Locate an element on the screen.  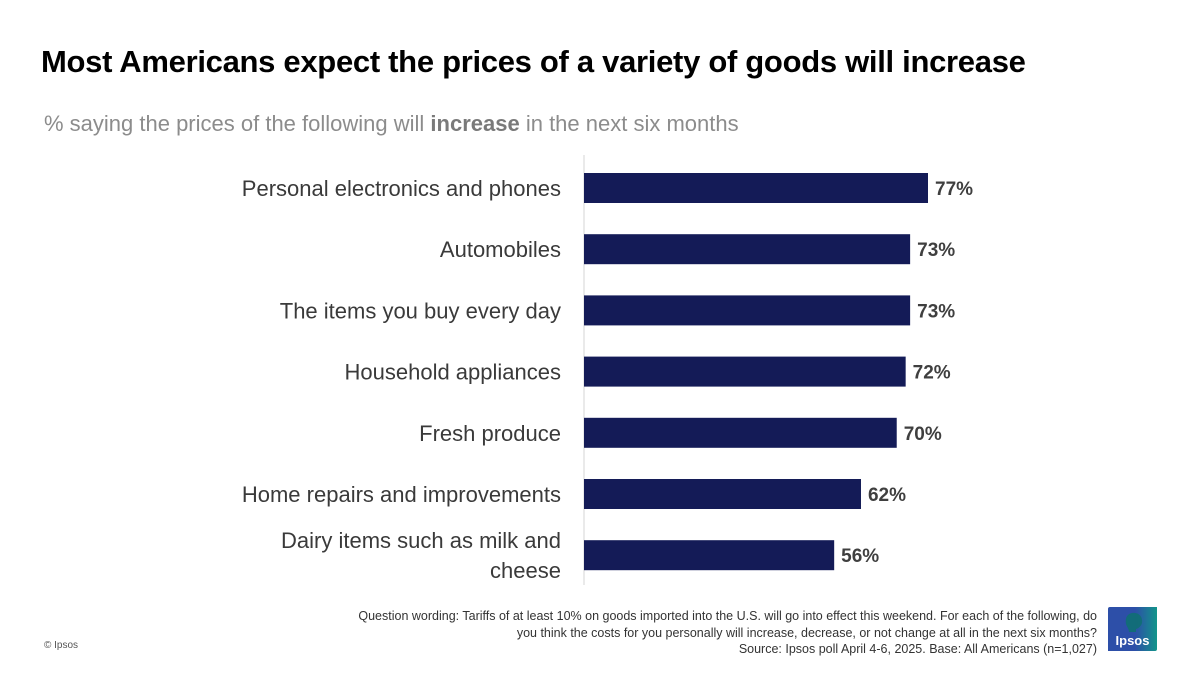
category-label-6-line-0: Dairy items such as milk and is located at coordinates (421, 540).